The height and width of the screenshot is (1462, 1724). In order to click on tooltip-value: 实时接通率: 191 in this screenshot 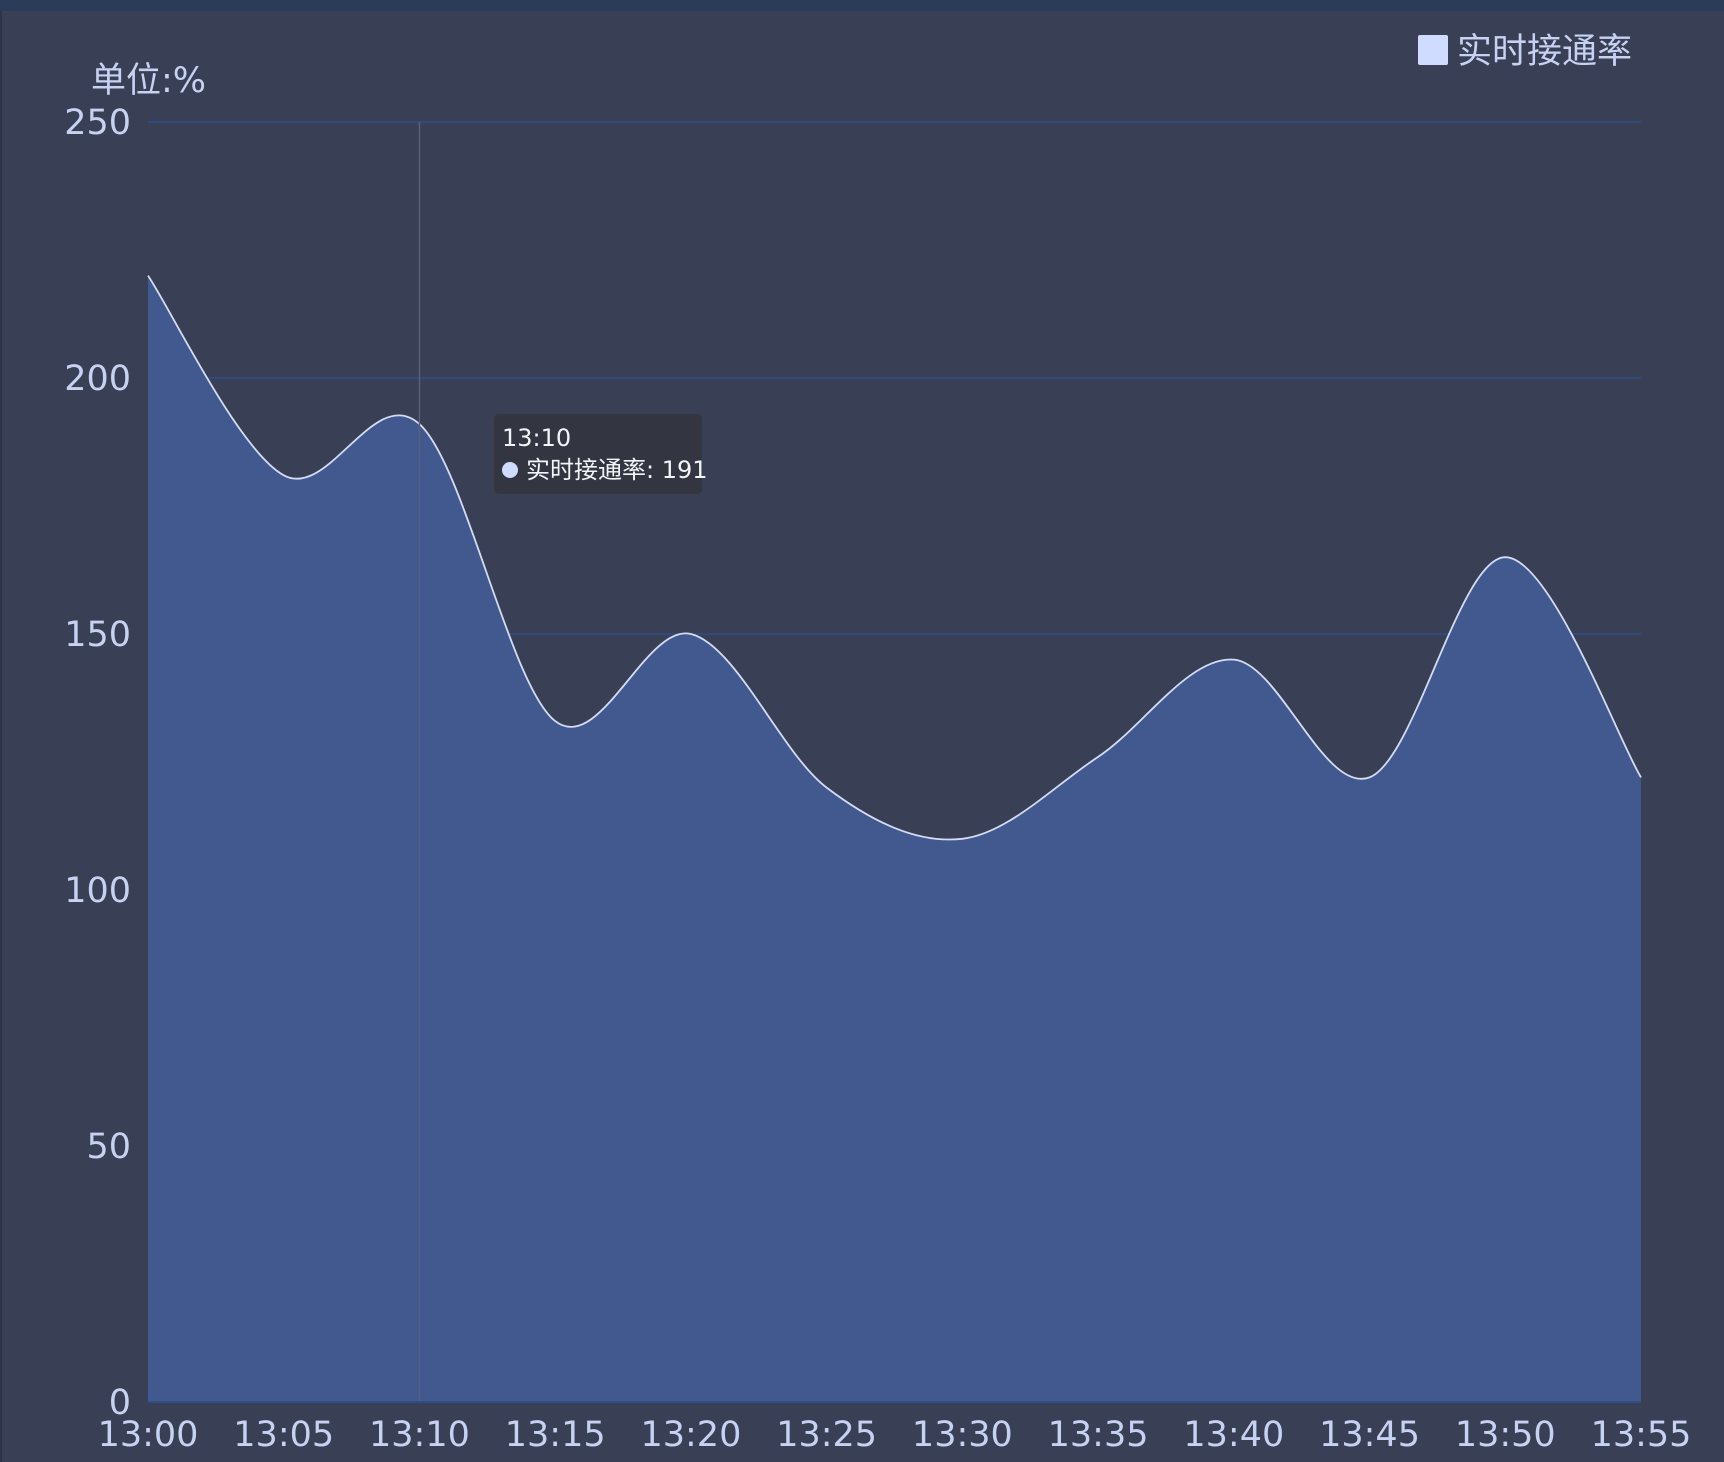, I will do `click(617, 470)`.